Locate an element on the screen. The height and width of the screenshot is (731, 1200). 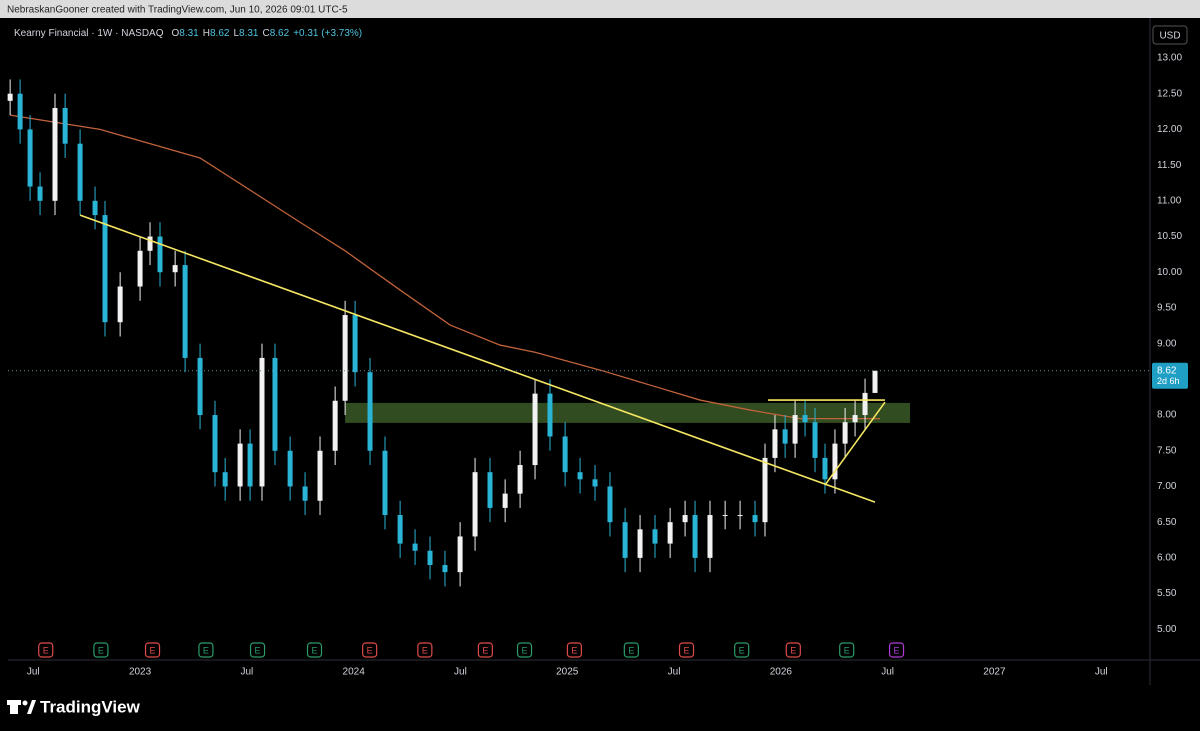
header-bar is located at coordinates (600, 9).